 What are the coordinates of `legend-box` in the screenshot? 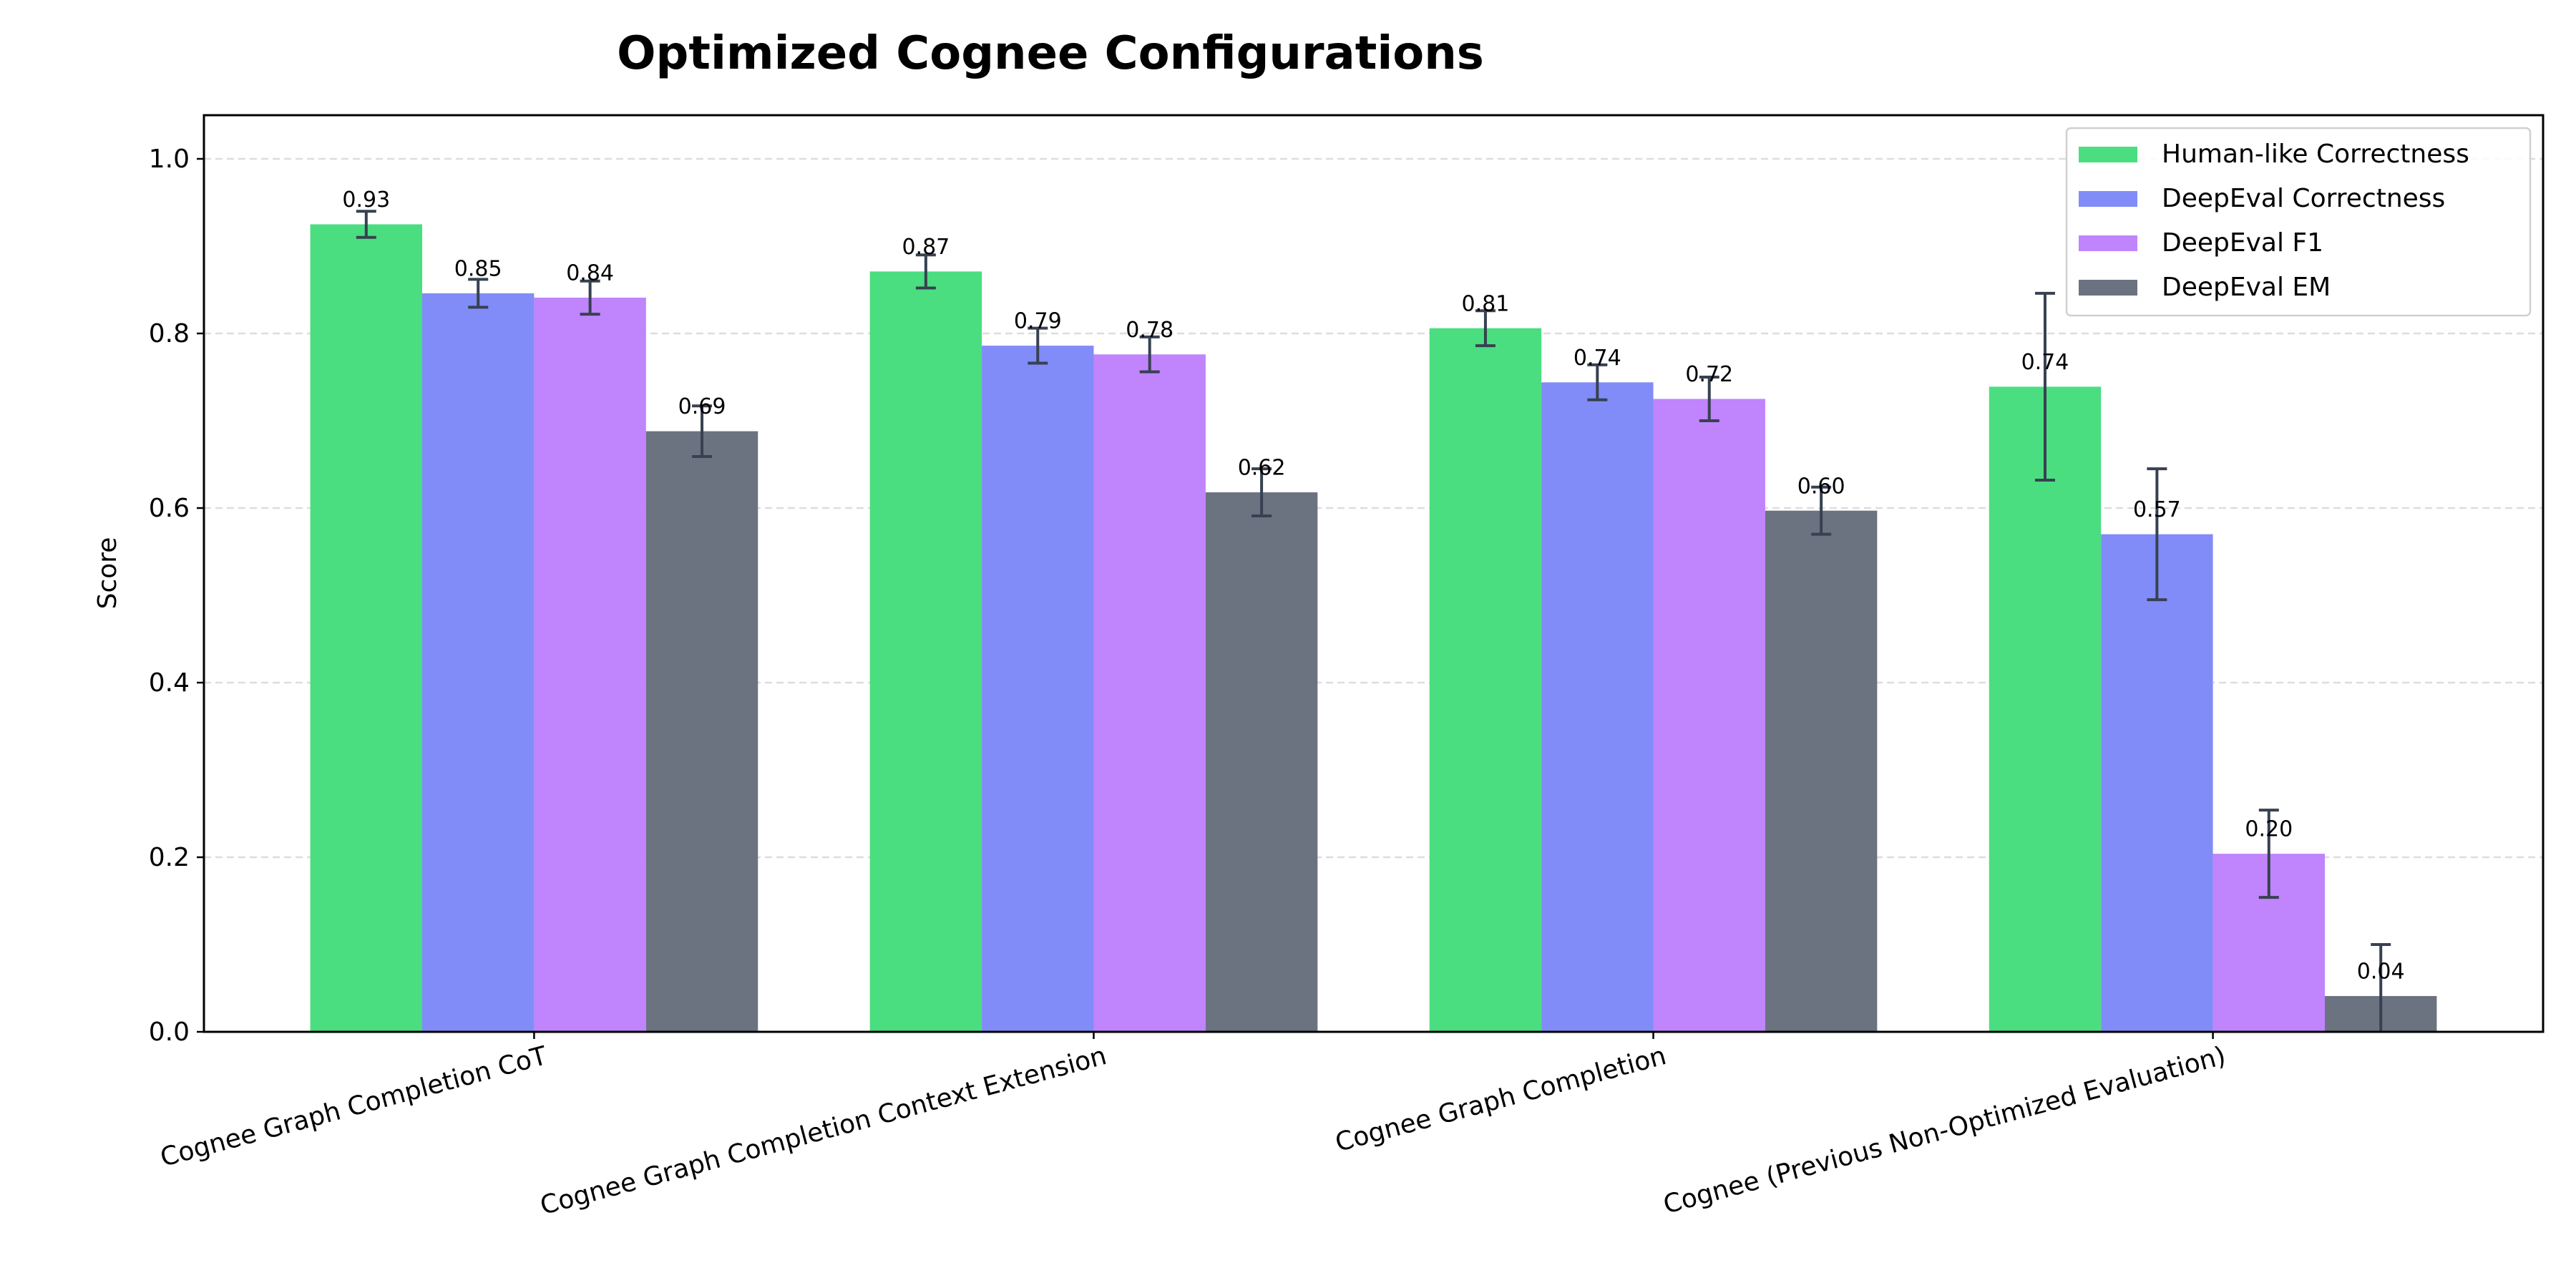 It's located at (2298, 222).